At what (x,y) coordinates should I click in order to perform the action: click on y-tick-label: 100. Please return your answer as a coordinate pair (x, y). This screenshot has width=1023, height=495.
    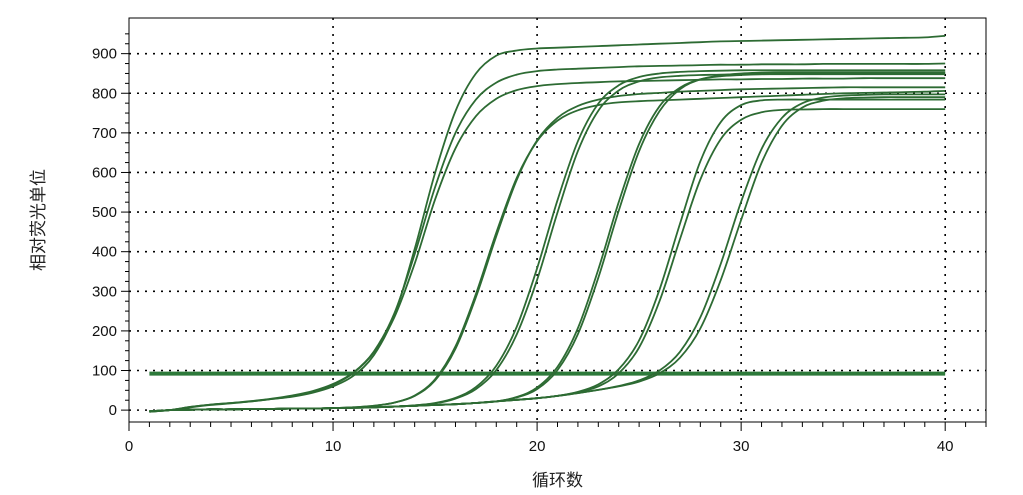
    Looking at the image, I should click on (104, 371).